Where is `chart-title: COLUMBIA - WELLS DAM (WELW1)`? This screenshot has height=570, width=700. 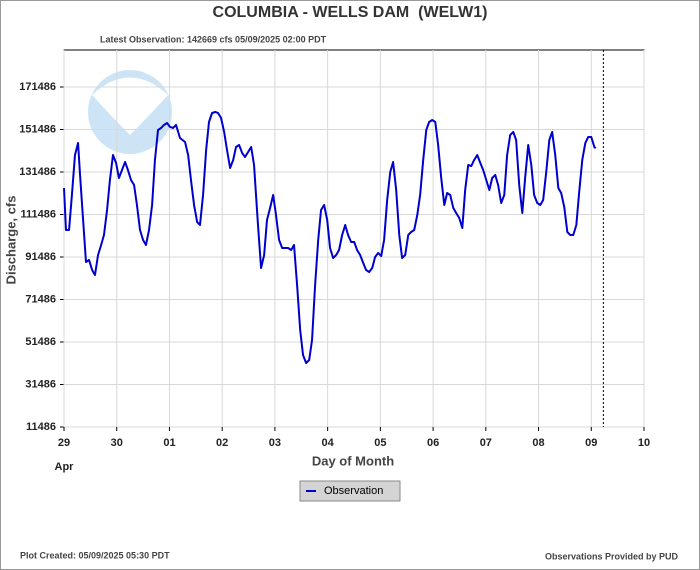
chart-title: COLUMBIA - WELLS DAM (WELW1) is located at coordinates (350, 12).